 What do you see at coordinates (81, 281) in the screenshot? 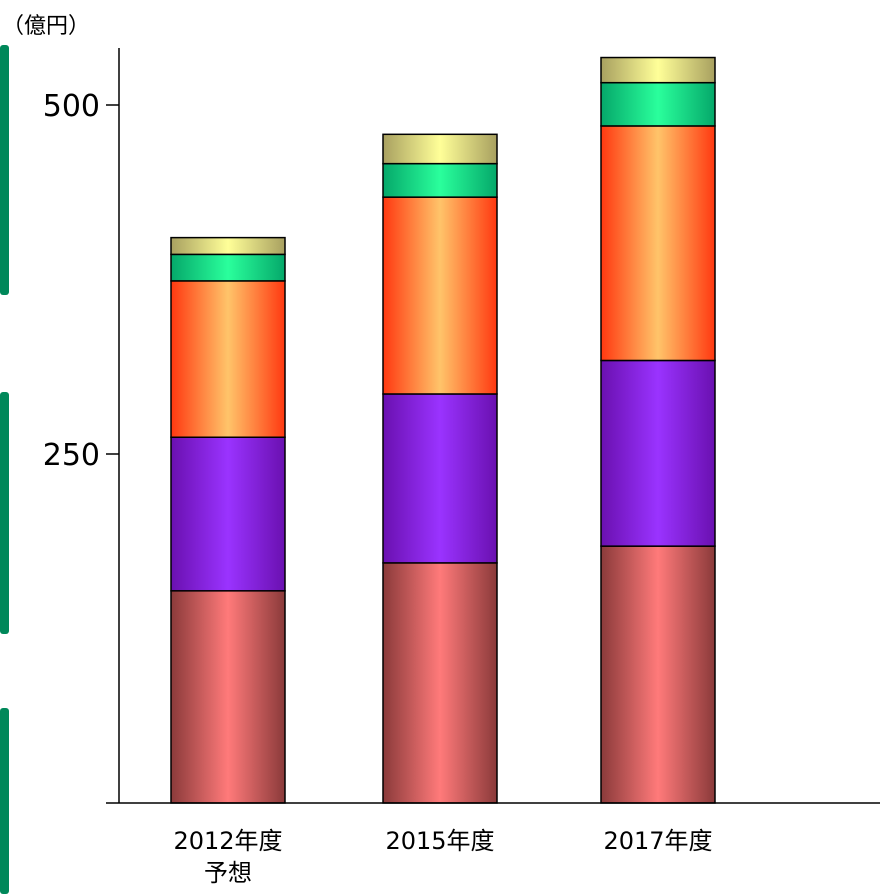
I see `ticks-layer: 250 500` at bounding box center [81, 281].